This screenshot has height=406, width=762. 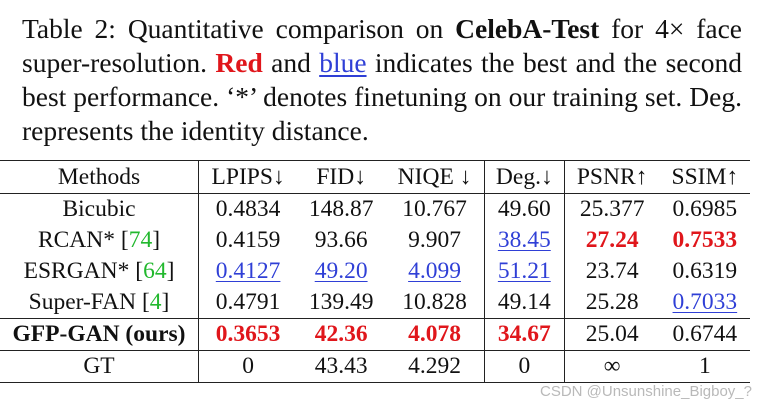 What do you see at coordinates (248, 303) in the screenshot?
I see `value-cell: 0.4791` at bounding box center [248, 303].